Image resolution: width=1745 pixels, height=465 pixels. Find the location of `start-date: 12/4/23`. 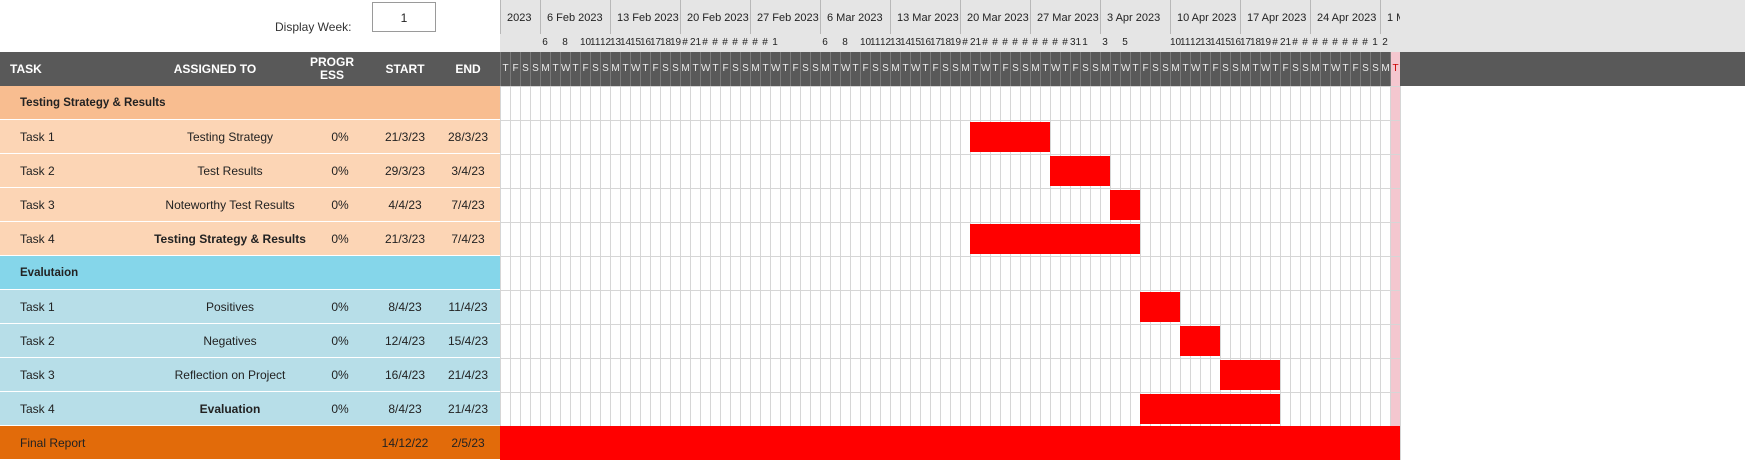

start-date: 12/4/23 is located at coordinates (405, 340).